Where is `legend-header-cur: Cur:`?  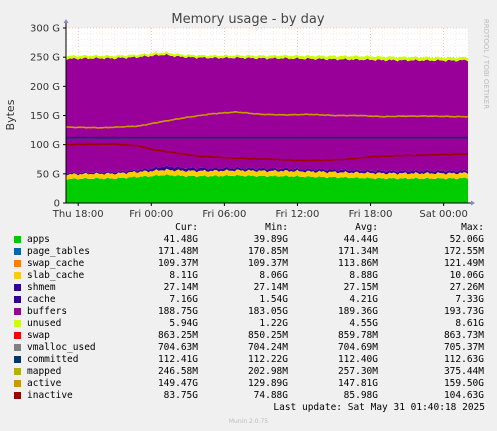
legend-header-cur: Cur: is located at coordinates (186, 227).